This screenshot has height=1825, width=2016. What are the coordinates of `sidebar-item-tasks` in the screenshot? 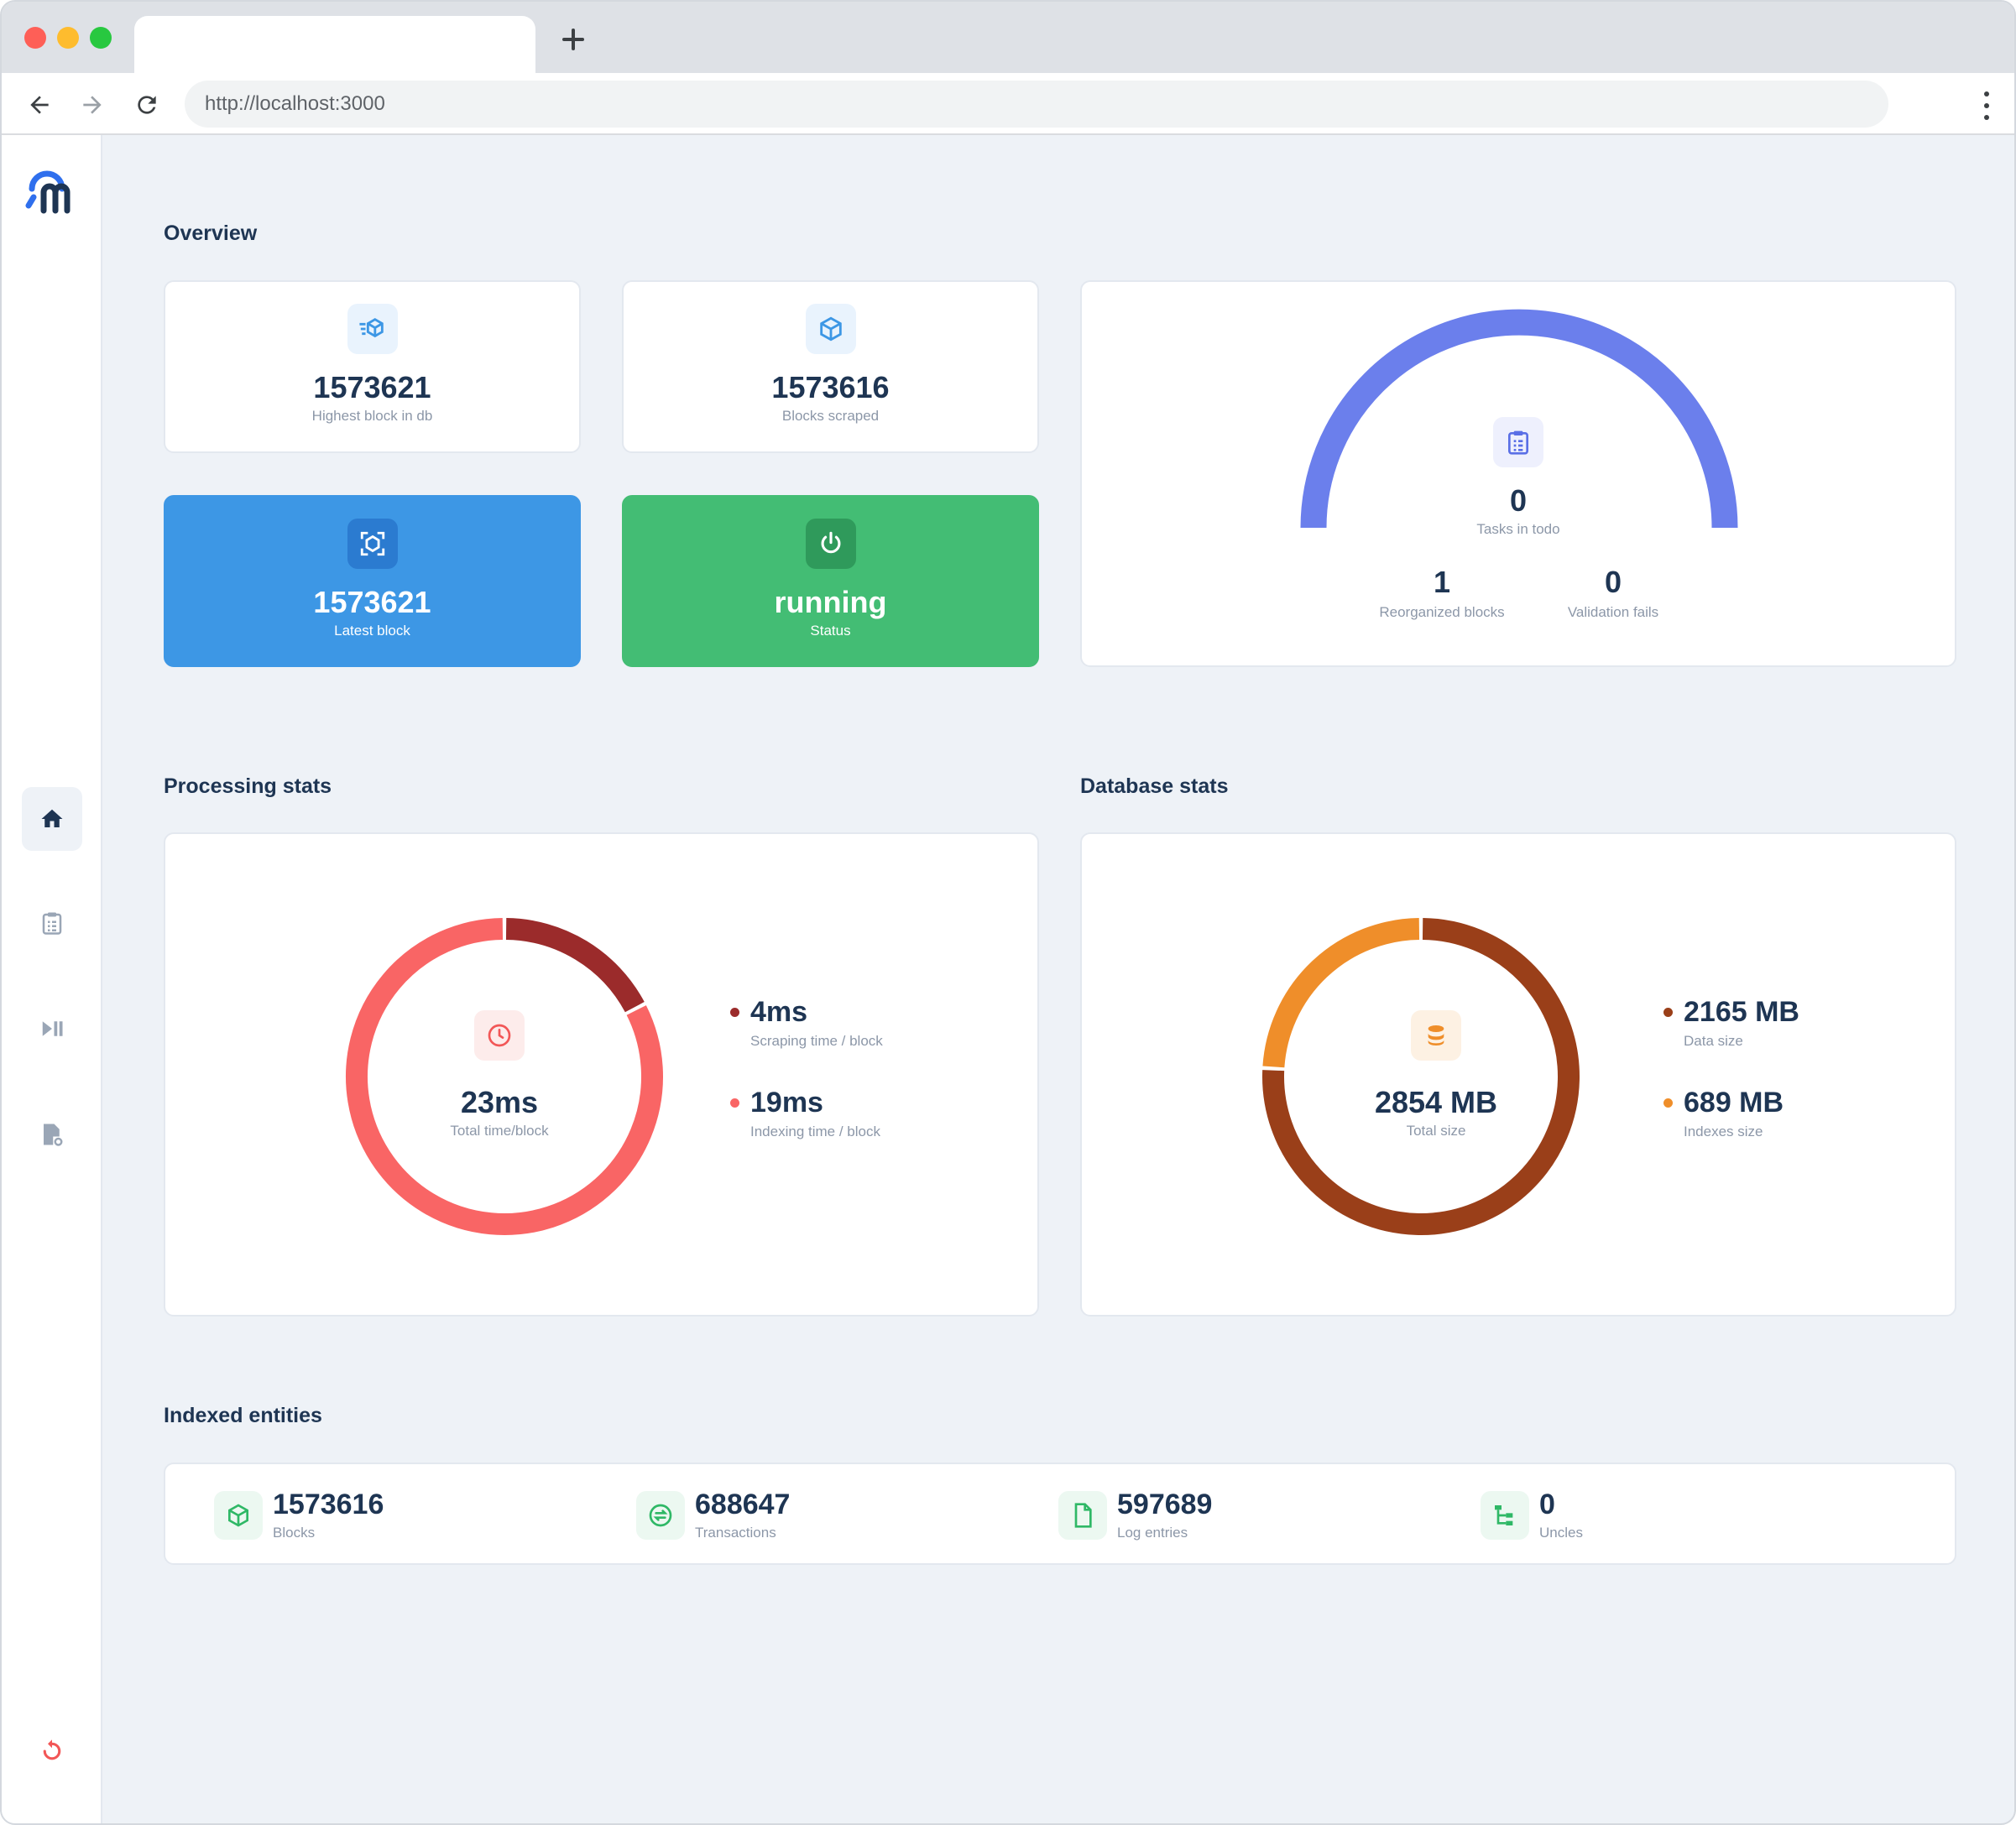 It's located at (52, 923).